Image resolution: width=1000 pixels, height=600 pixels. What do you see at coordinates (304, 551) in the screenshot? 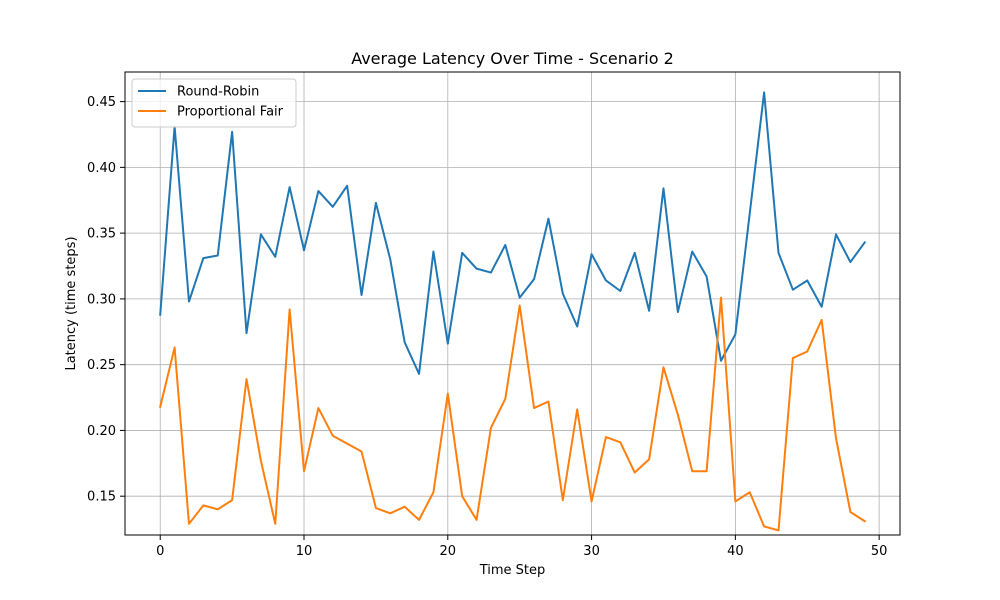
I see `x-tick-label: 10` at bounding box center [304, 551].